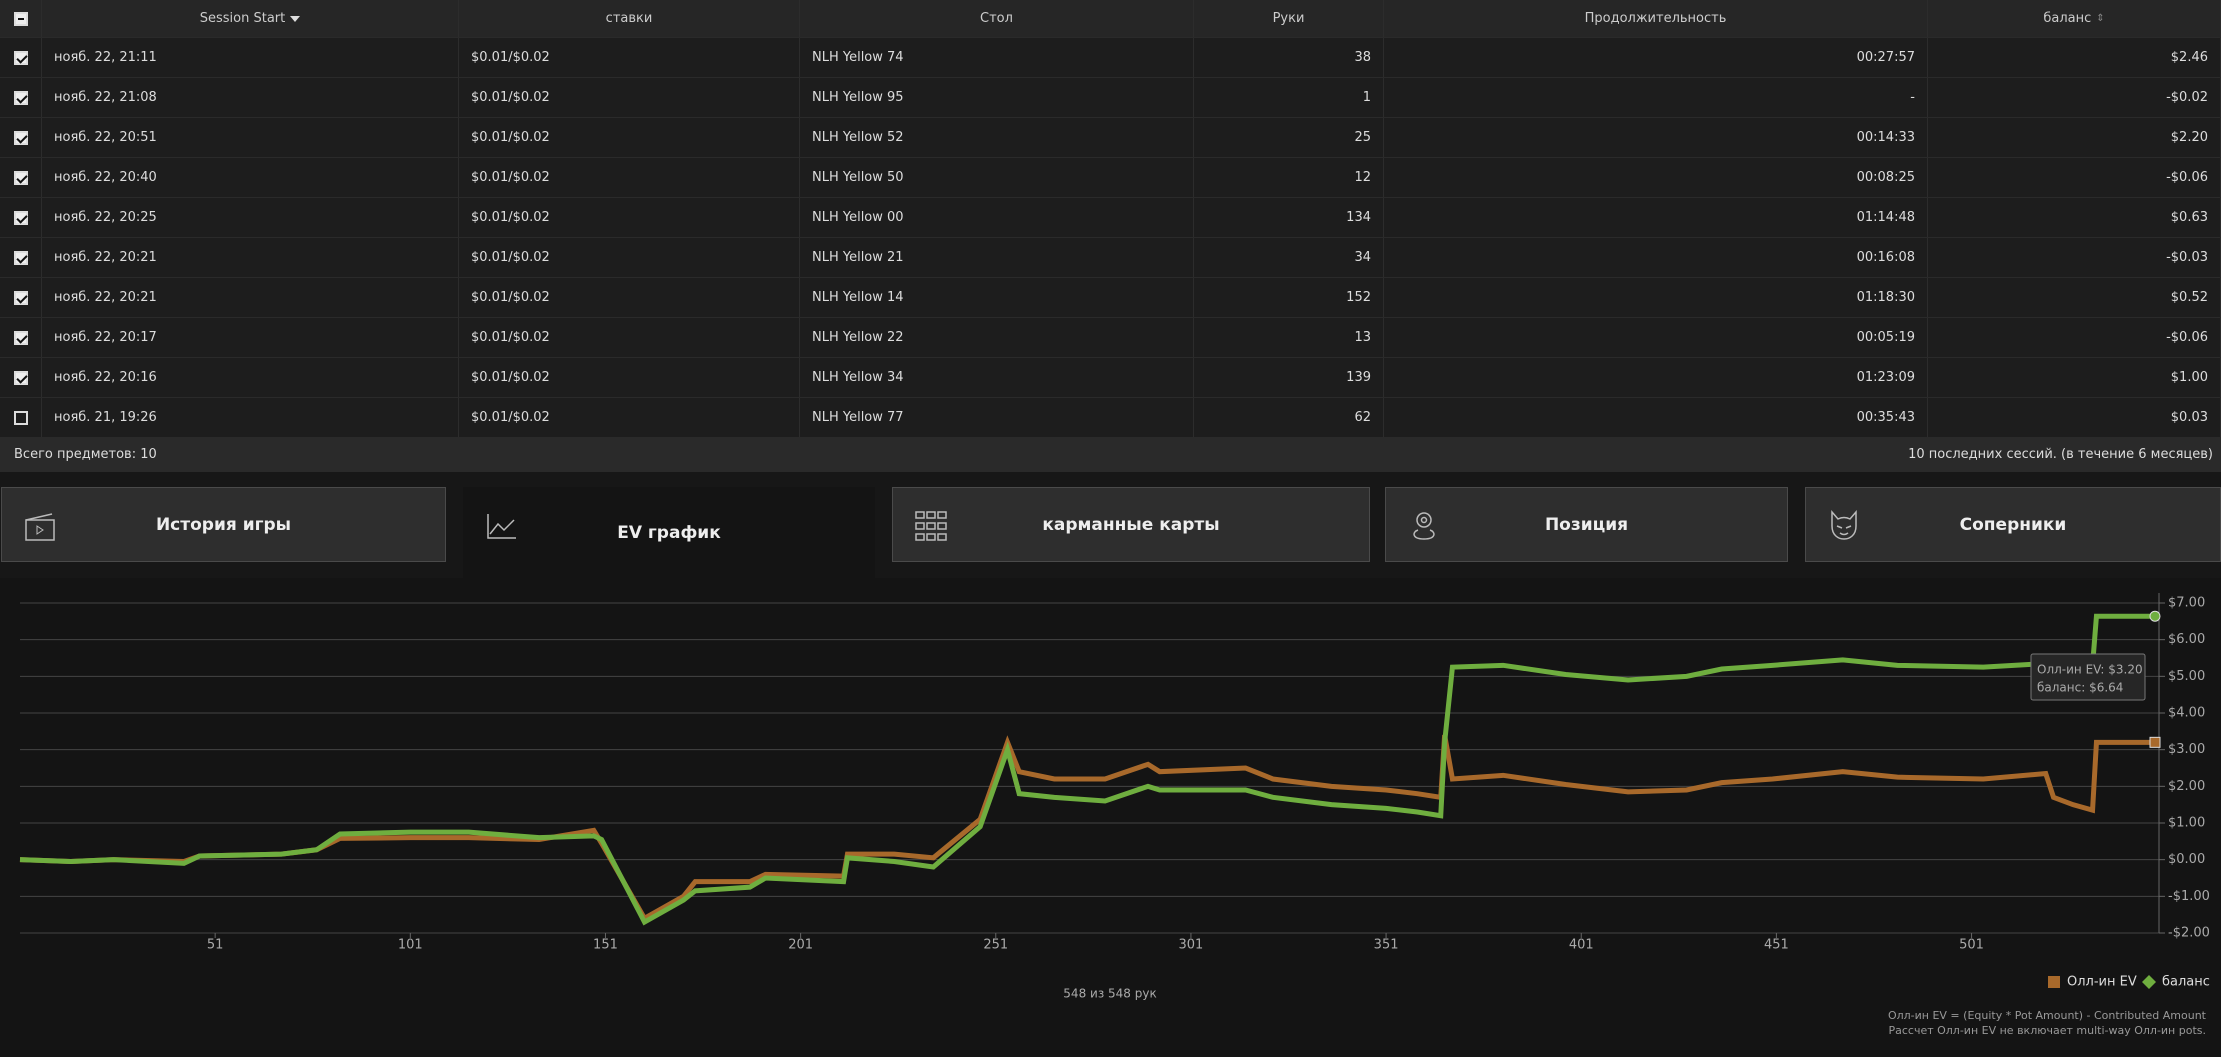 Image resolution: width=2221 pixels, height=1057 pixels. Describe the element at coordinates (2074, 377) in the screenshot. I see `table-cell: $1.00` at that location.